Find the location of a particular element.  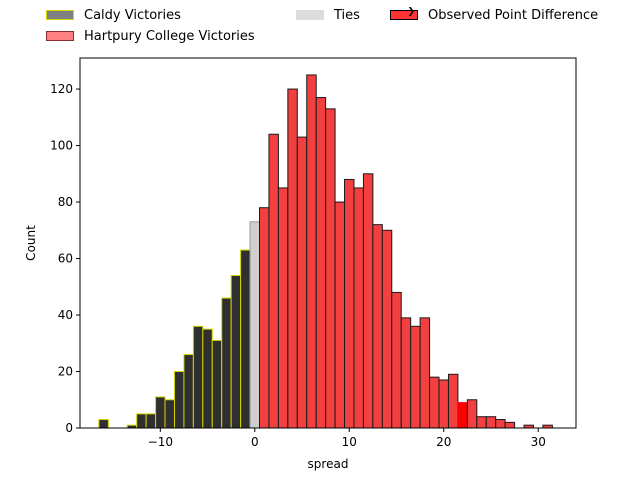

legend-item-hartpury: Hartpury College Victories is located at coordinates (150, 36).